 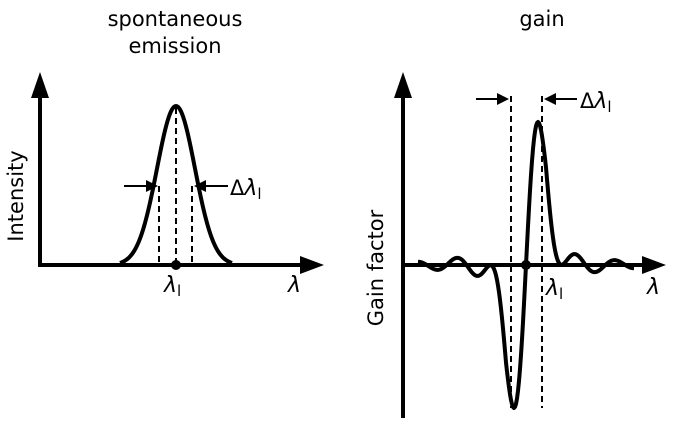 I want to click on right-width-label: Δλl, so click(x=596, y=102).